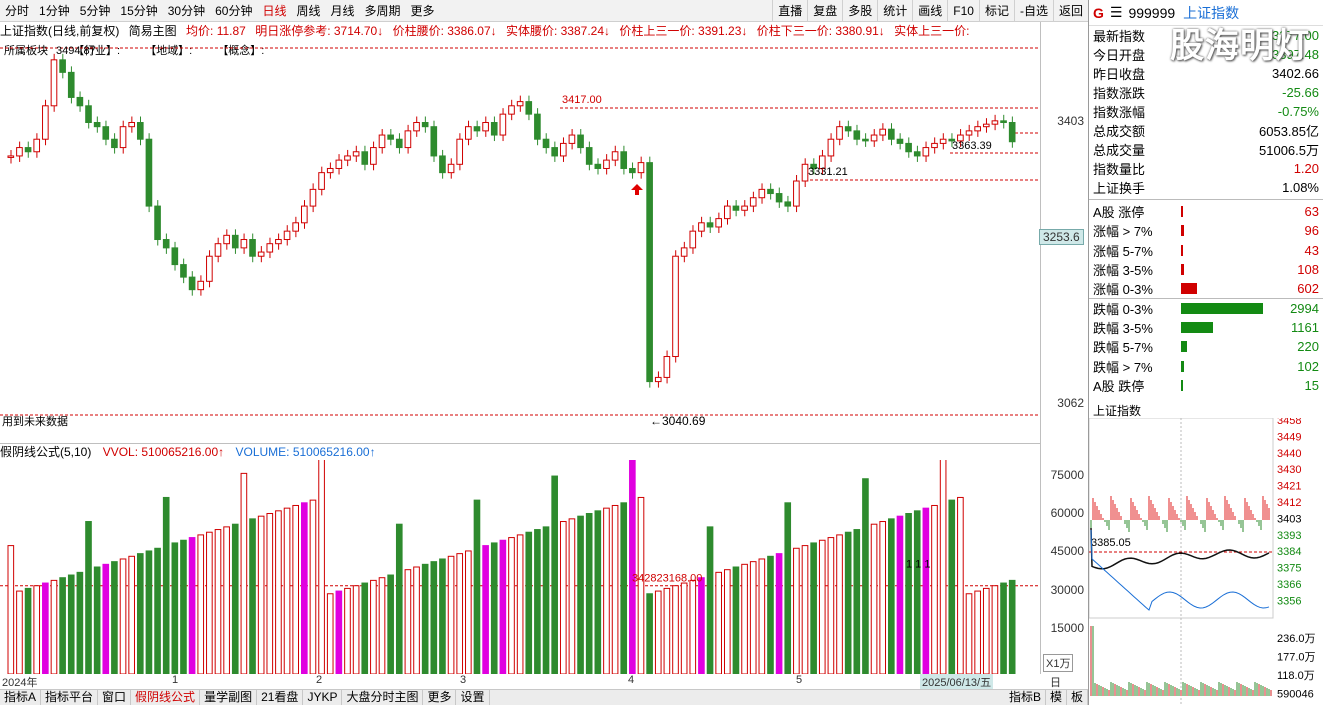 This screenshot has width=1323, height=706. I want to click on price-tick-3062: 3062, so click(1070, 403).